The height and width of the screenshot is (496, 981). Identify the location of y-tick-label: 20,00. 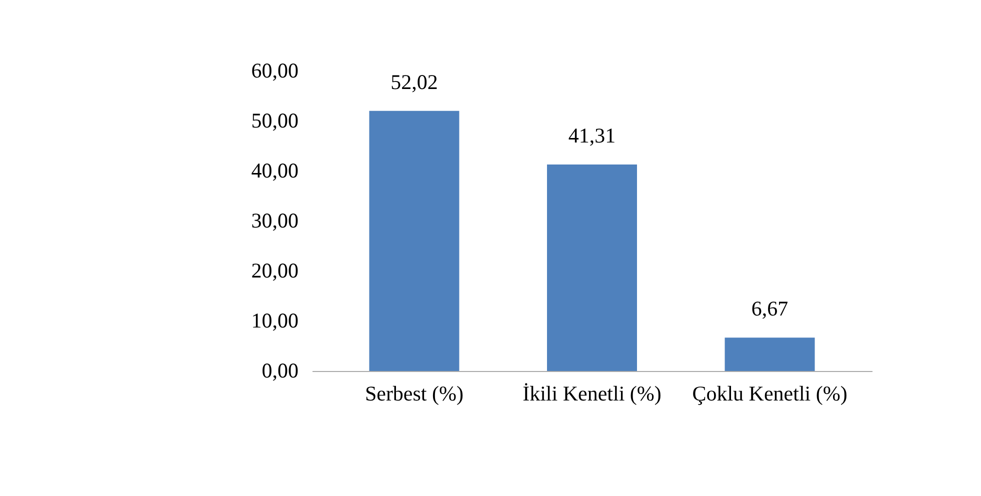
(274, 270).